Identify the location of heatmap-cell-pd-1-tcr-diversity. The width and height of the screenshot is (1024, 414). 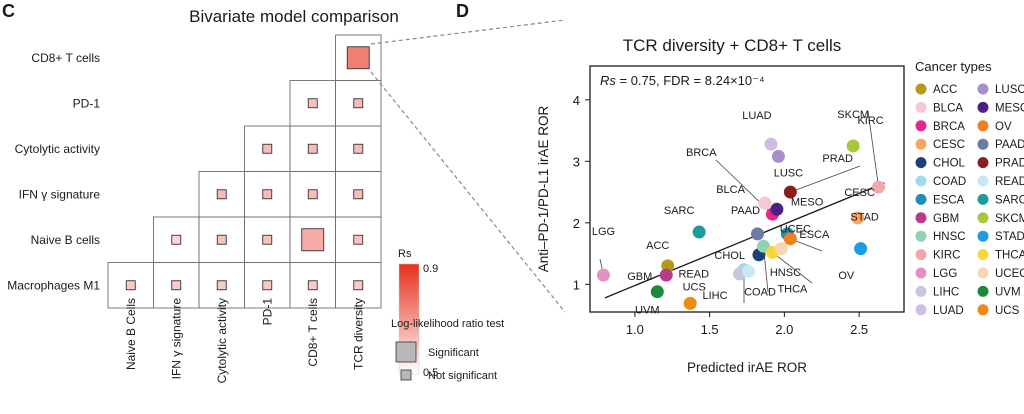
(358, 103).